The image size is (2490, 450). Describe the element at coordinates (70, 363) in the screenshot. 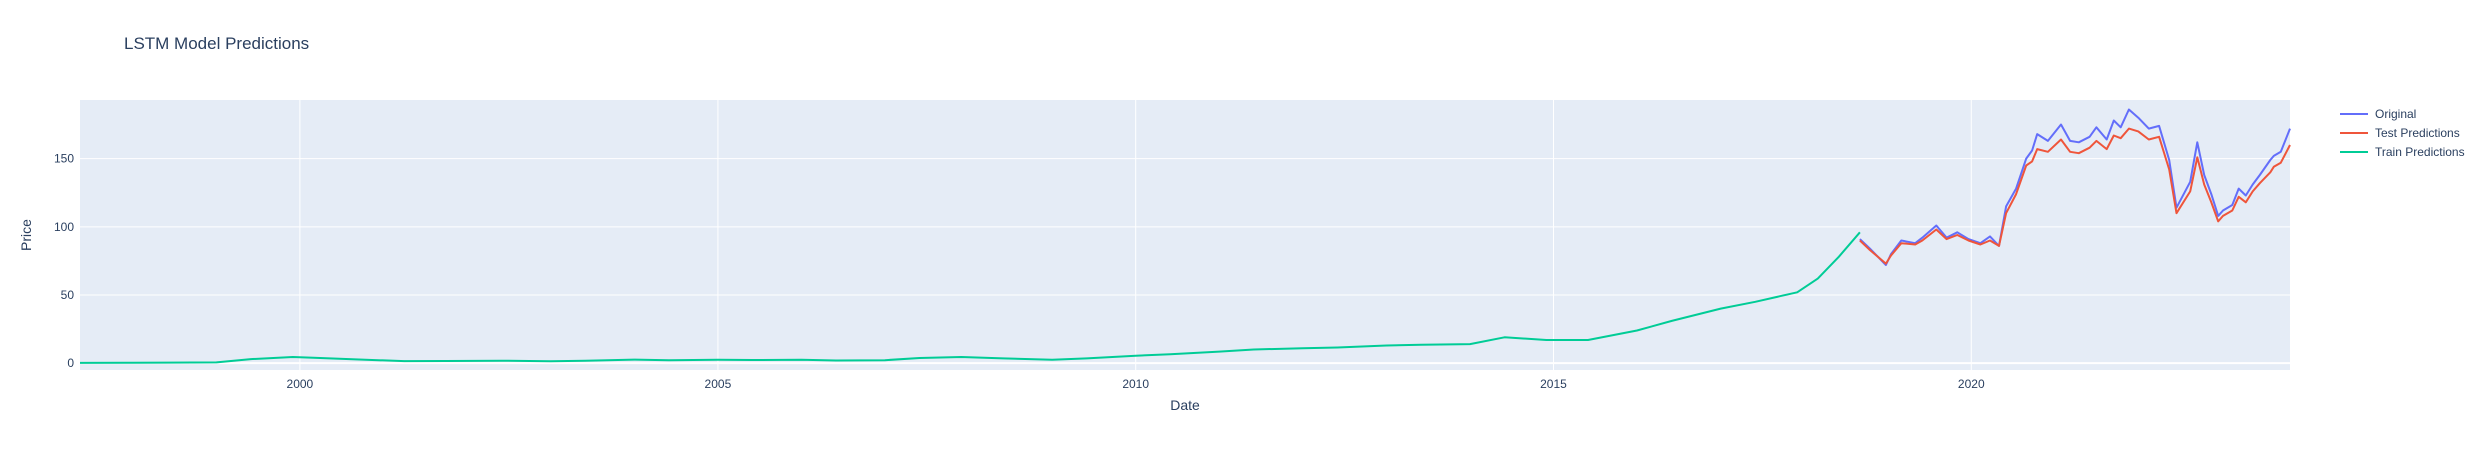

I see `y-tick-label: 0` at that location.